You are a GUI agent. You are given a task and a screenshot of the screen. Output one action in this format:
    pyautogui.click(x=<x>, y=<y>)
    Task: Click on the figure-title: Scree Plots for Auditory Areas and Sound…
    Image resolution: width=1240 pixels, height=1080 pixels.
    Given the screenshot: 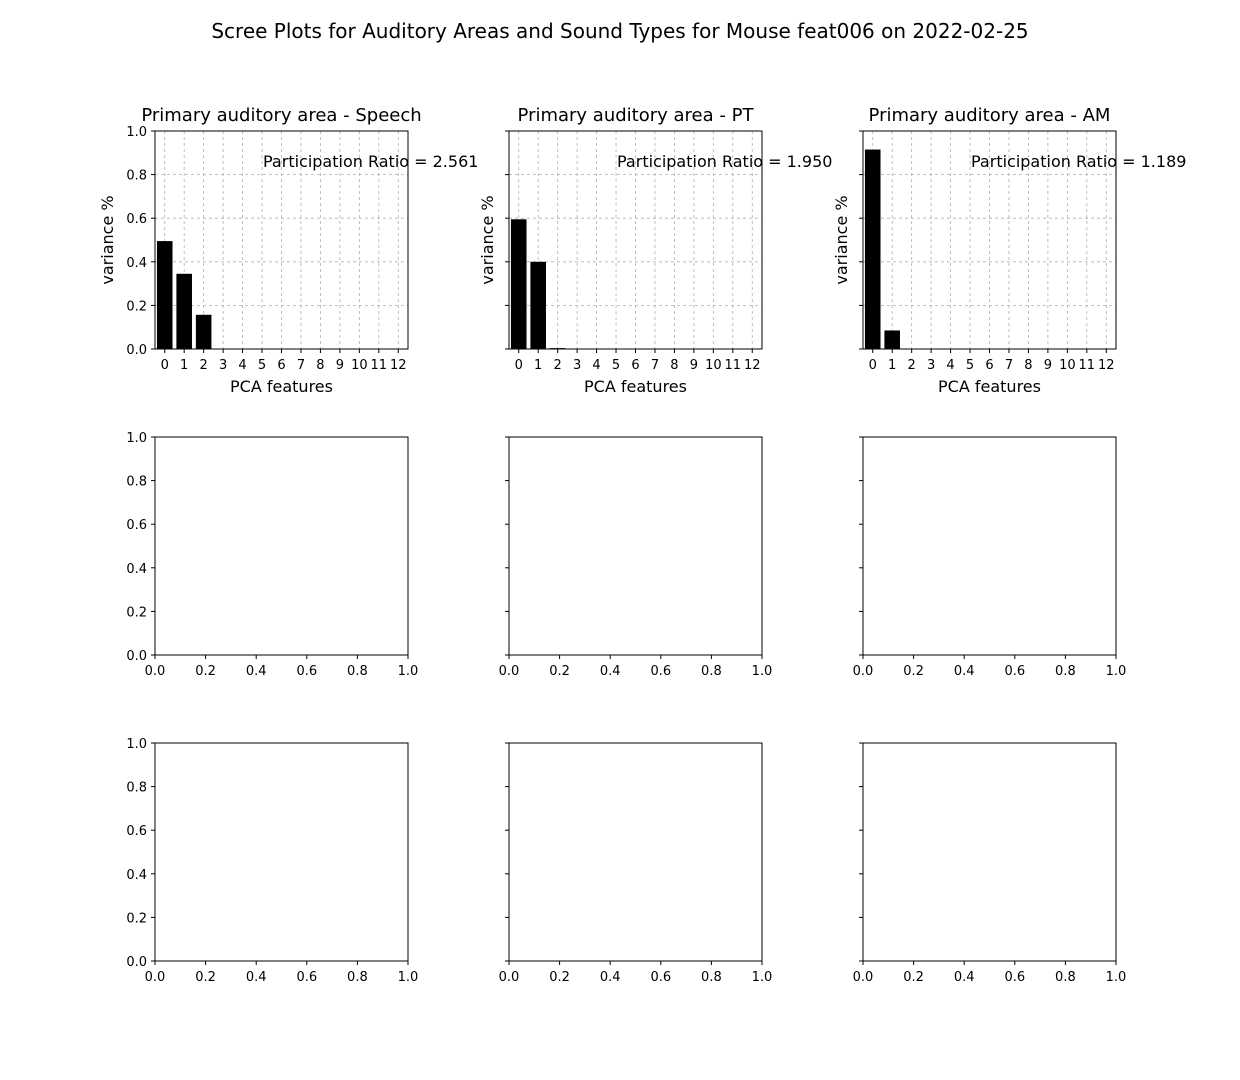 What is the action you would take?
    pyautogui.click(x=619, y=31)
    